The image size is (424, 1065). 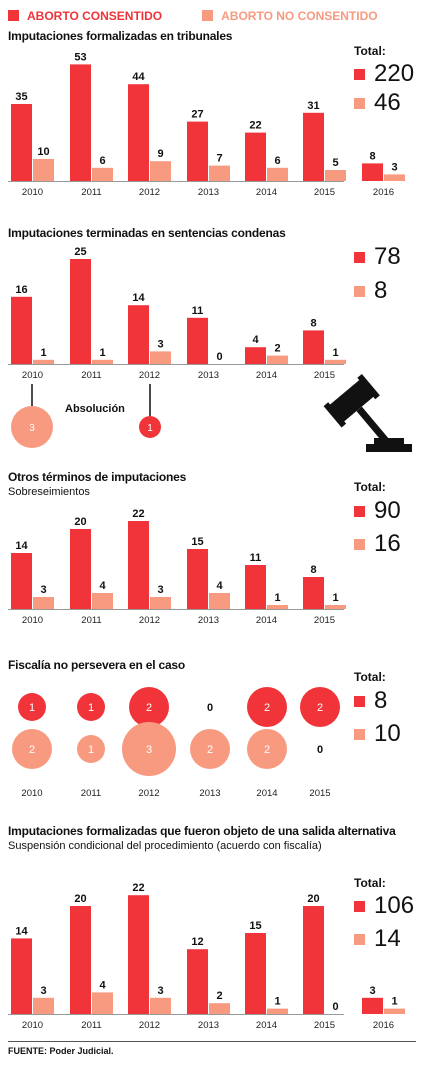 What do you see at coordinates (266, 192) in the screenshot?
I see `chart-1-tick-label: 2014` at bounding box center [266, 192].